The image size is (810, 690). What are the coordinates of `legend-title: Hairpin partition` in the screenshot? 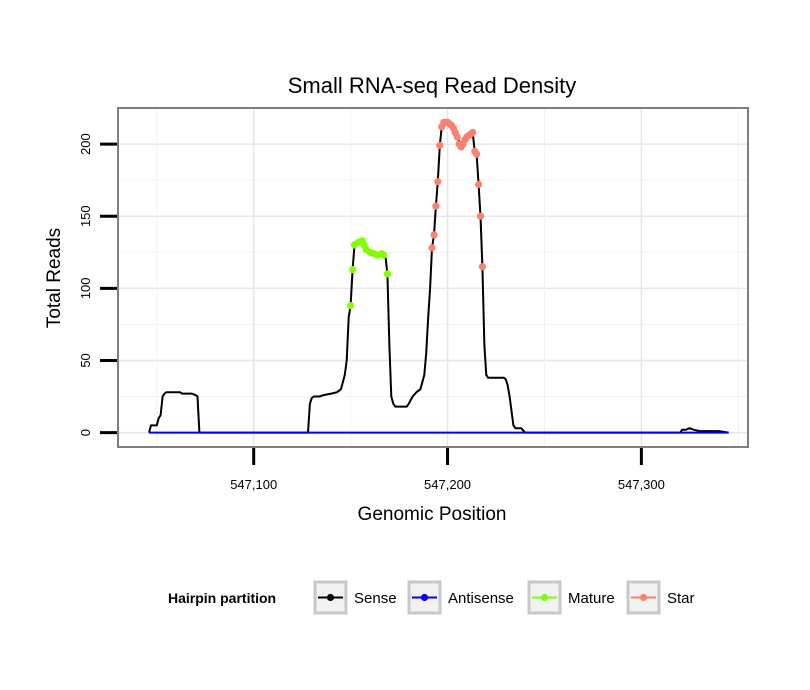 It's located at (222, 598).